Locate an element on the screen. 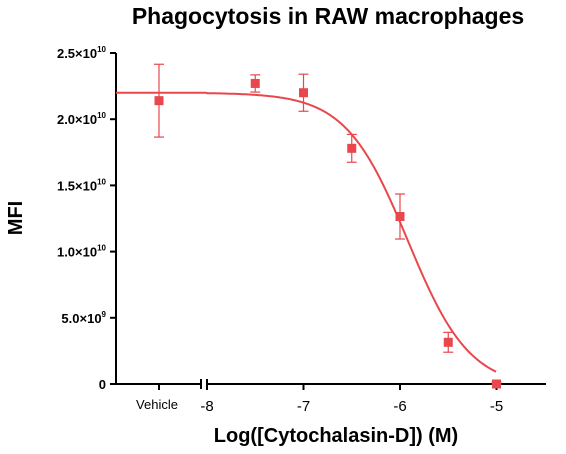 The width and height of the screenshot is (566, 454). y-tick-label: 0 is located at coordinates (102, 384).